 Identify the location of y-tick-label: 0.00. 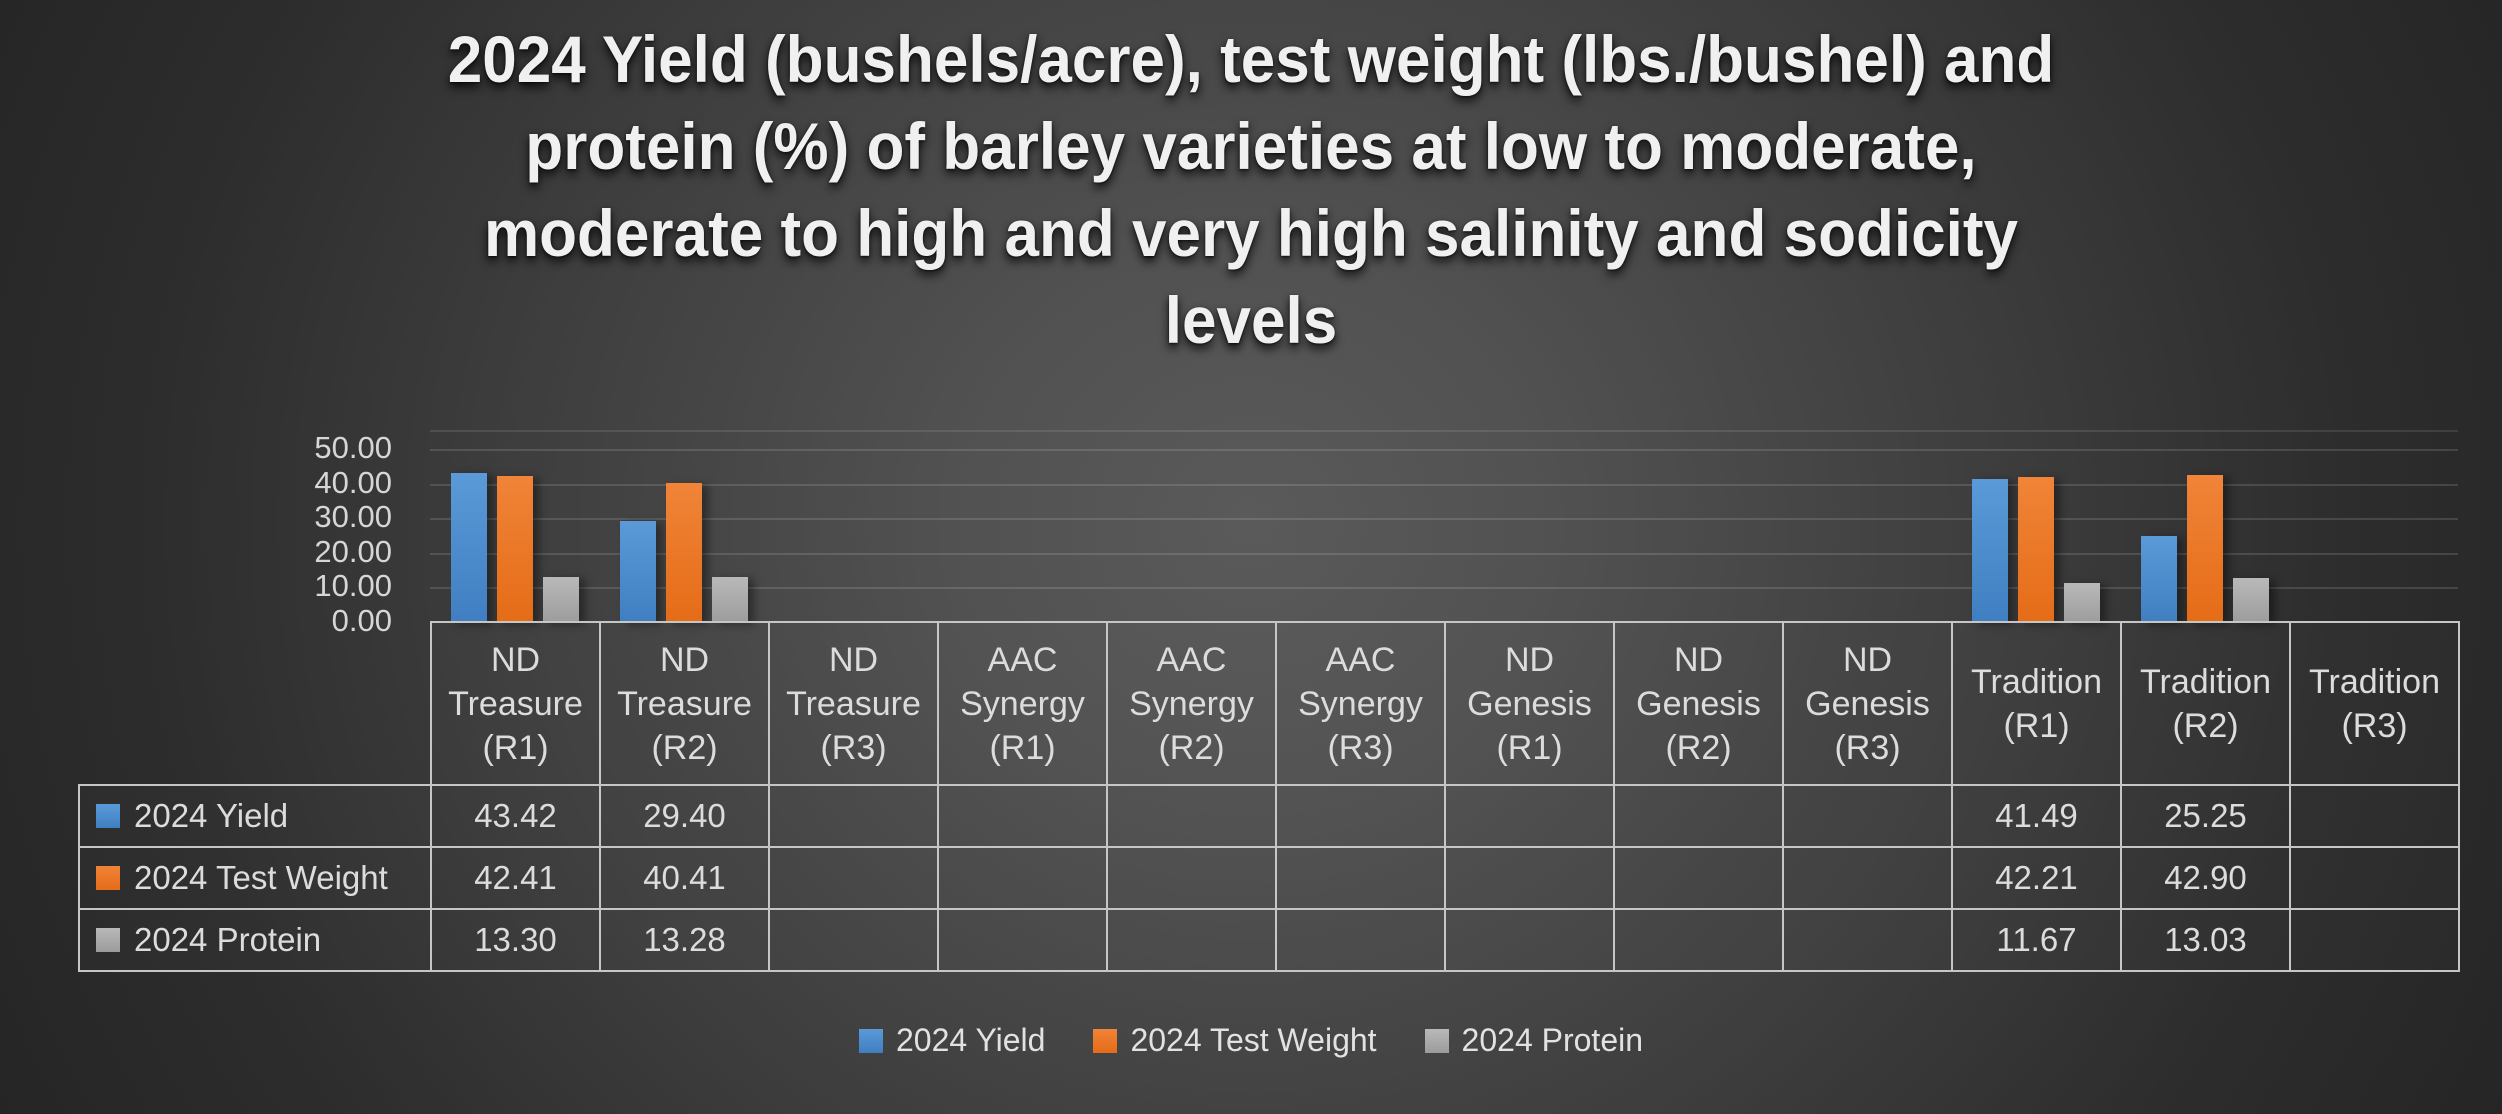
(361, 620).